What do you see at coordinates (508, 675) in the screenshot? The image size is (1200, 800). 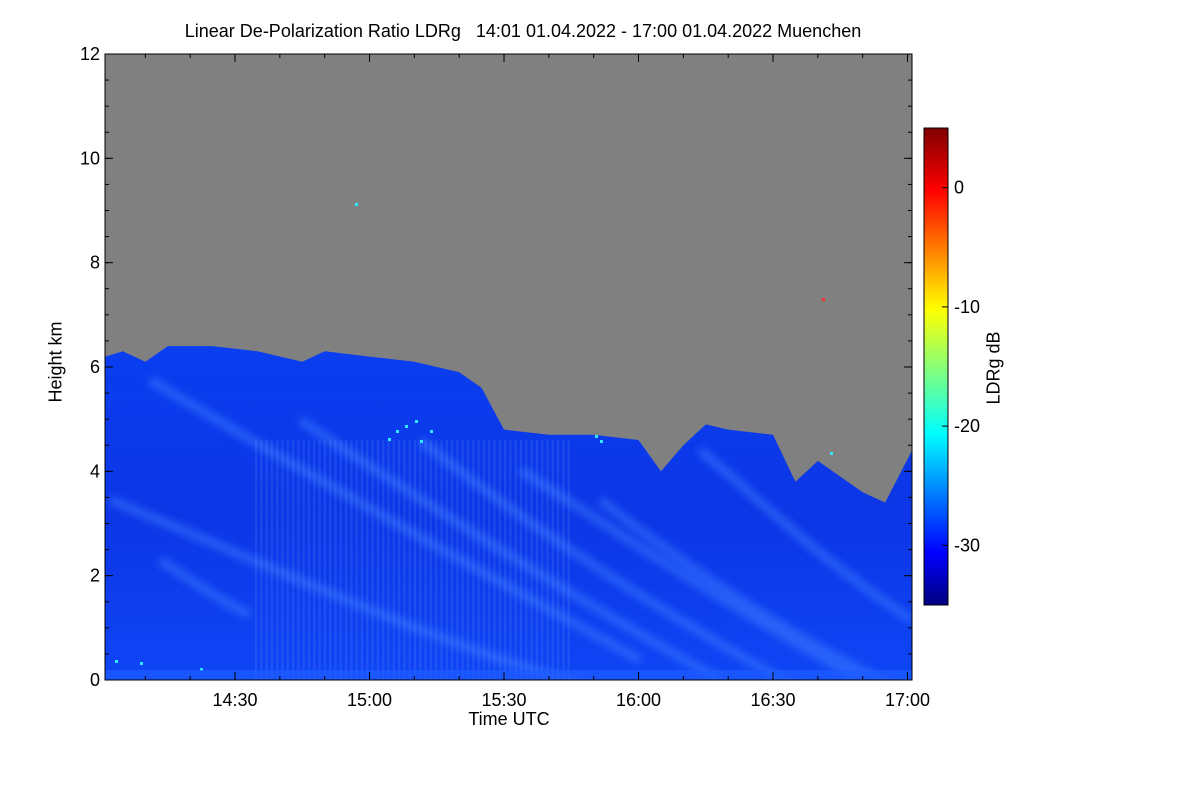 I see `ground-band` at bounding box center [508, 675].